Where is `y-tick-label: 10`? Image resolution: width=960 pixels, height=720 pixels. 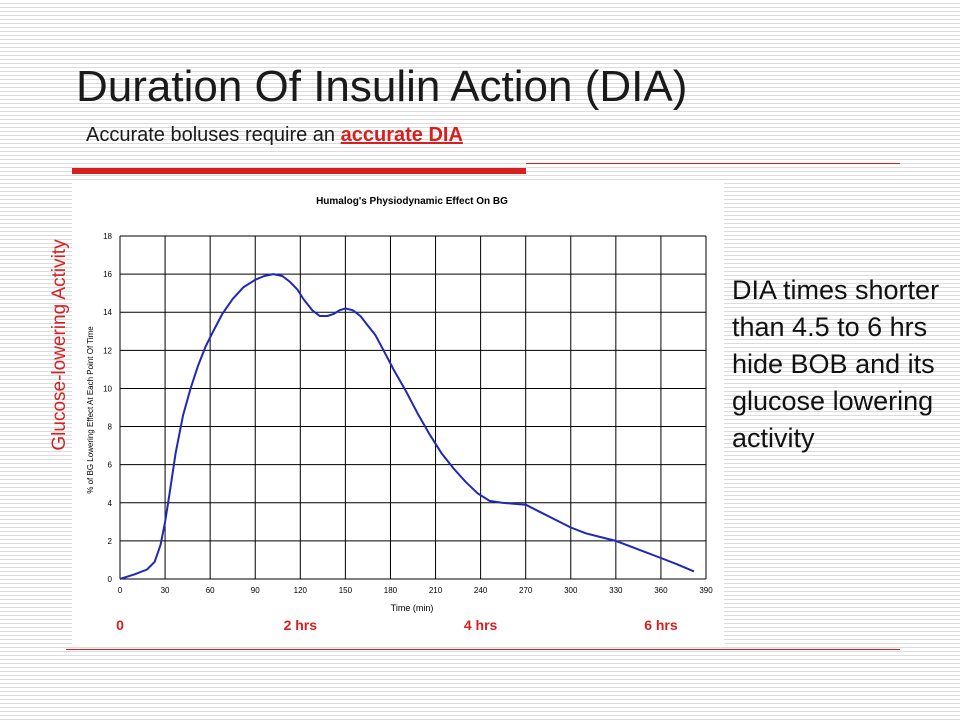
y-tick-label: 10 is located at coordinates (107, 388).